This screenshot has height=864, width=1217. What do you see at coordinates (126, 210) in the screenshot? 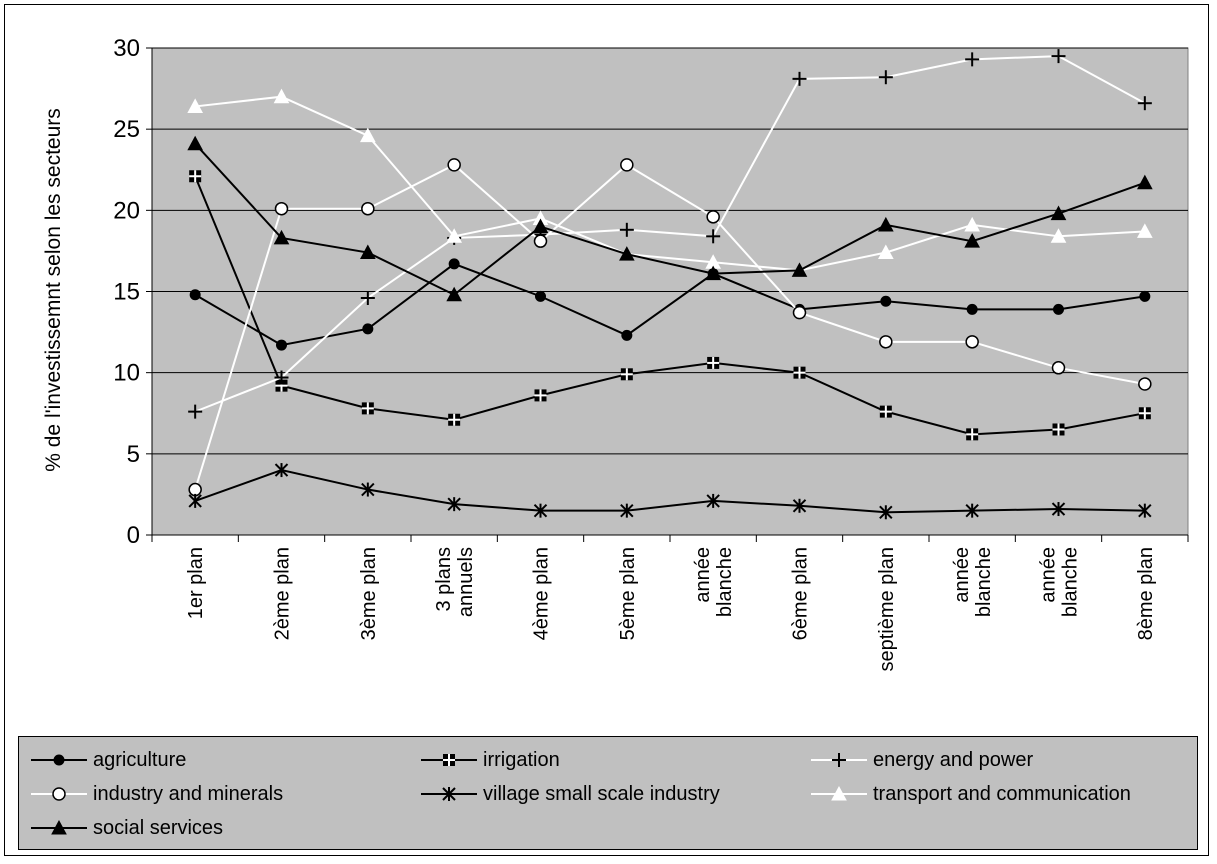
I see `y-tick-label: 20` at bounding box center [126, 210].